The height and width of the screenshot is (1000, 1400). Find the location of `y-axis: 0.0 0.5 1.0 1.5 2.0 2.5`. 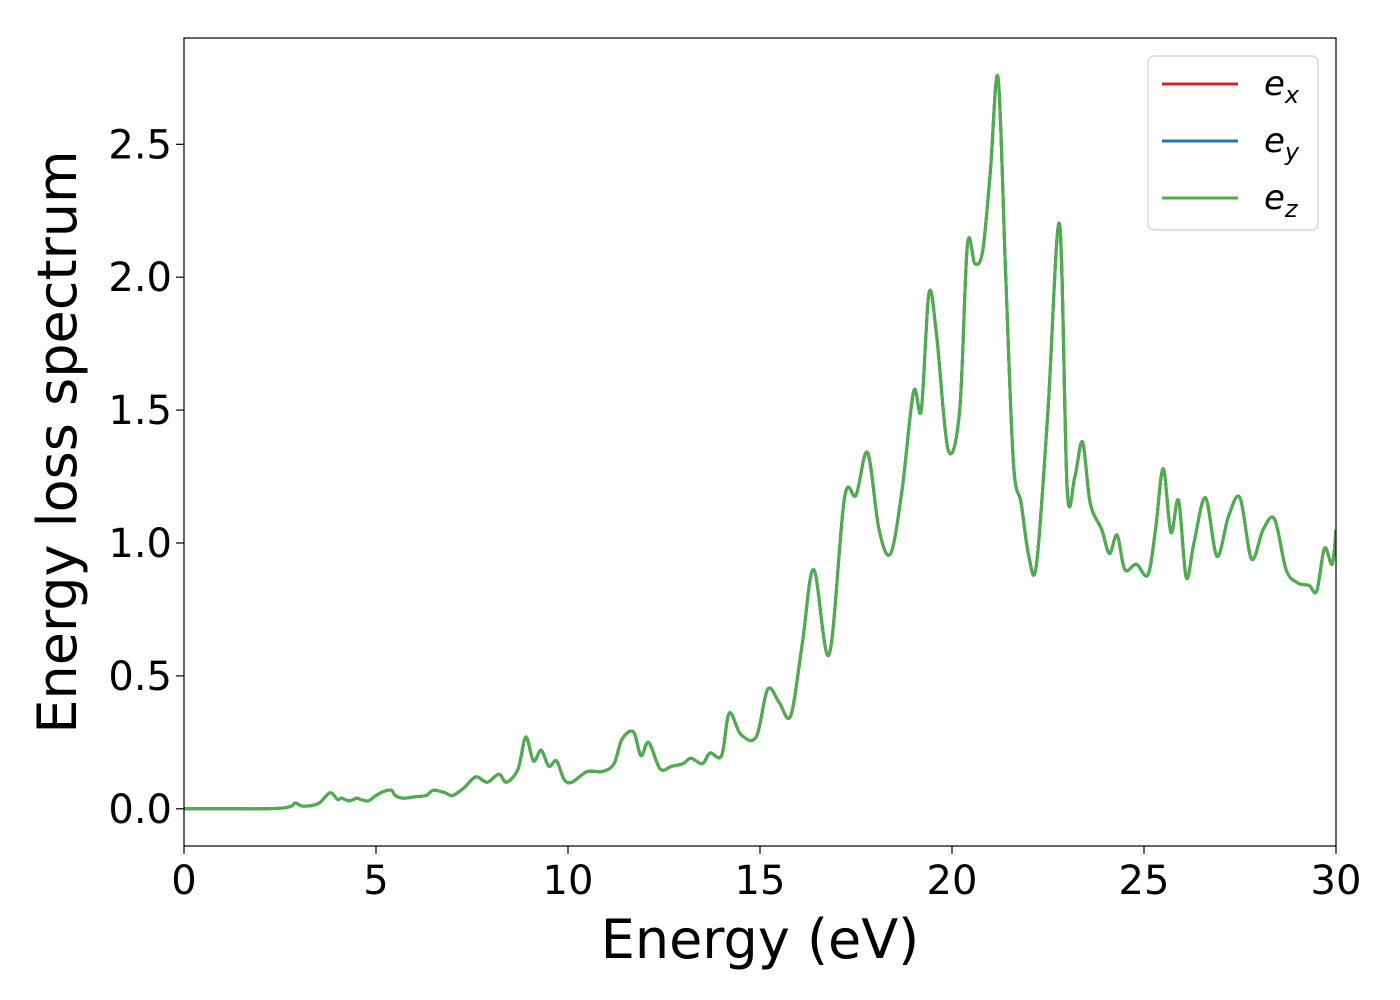

y-axis: 0.0 0.5 1.0 1.5 2.0 2.5 is located at coordinates (146, 477).